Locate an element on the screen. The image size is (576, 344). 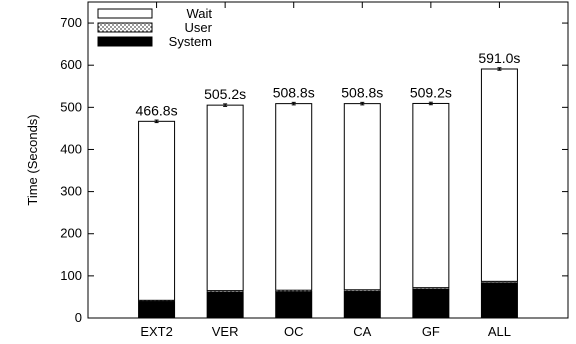
y-tick-label: 0 is located at coordinates (78, 317).